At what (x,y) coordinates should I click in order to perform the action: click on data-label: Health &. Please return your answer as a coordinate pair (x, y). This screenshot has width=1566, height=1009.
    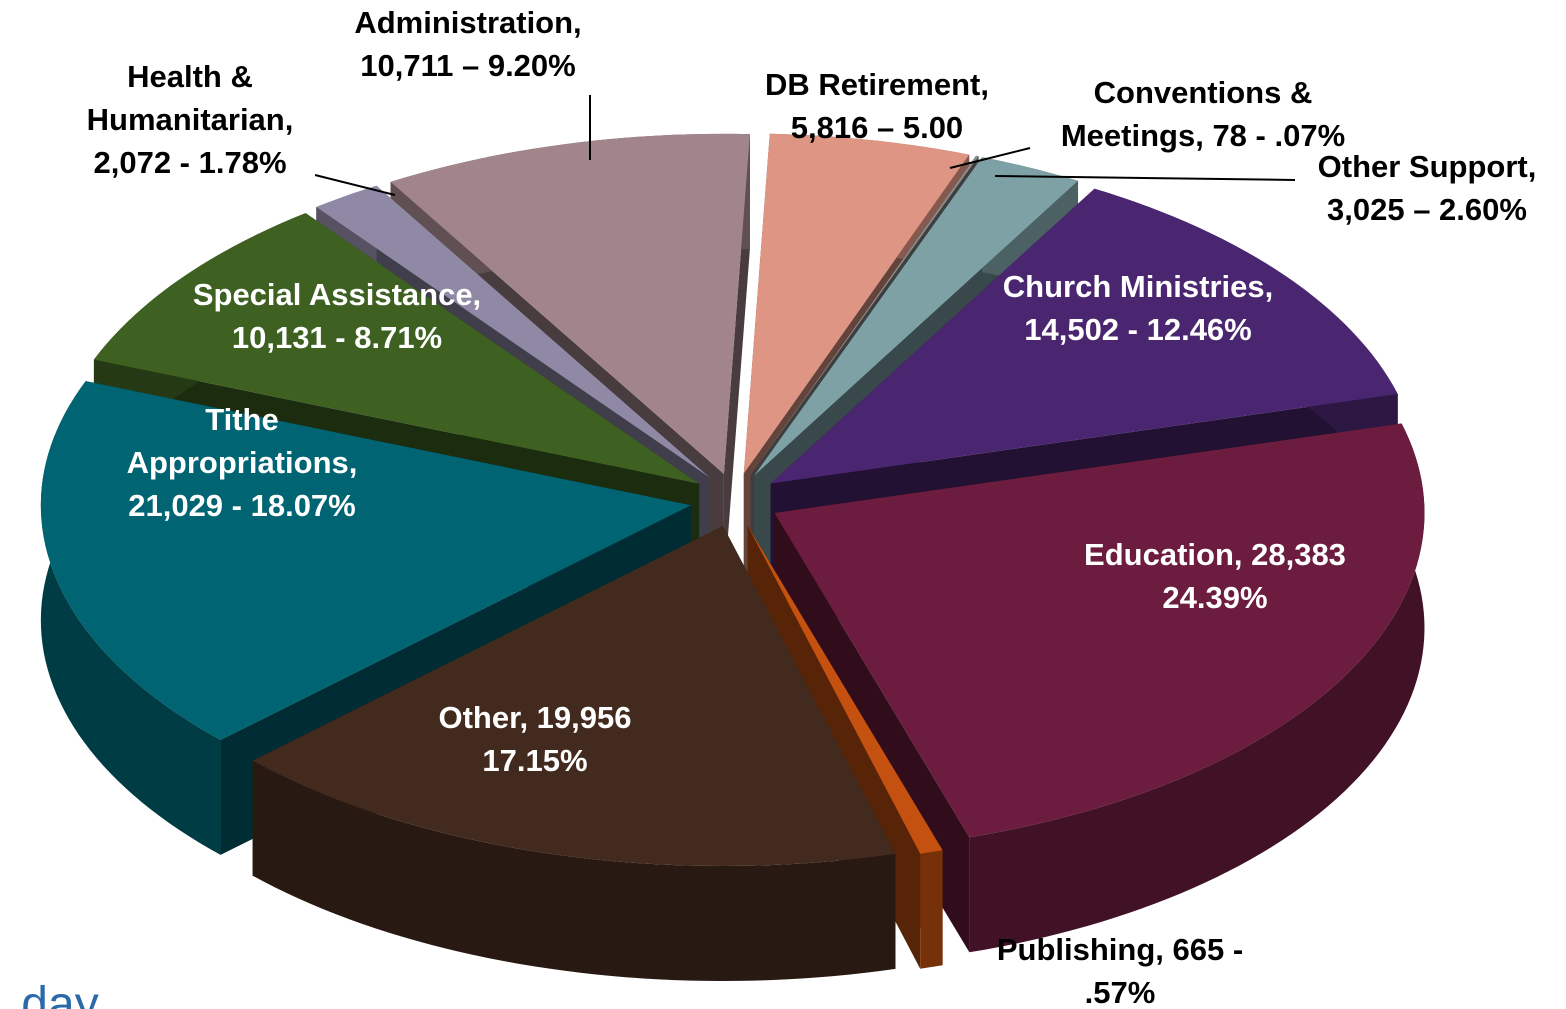
    Looking at the image, I should click on (190, 76).